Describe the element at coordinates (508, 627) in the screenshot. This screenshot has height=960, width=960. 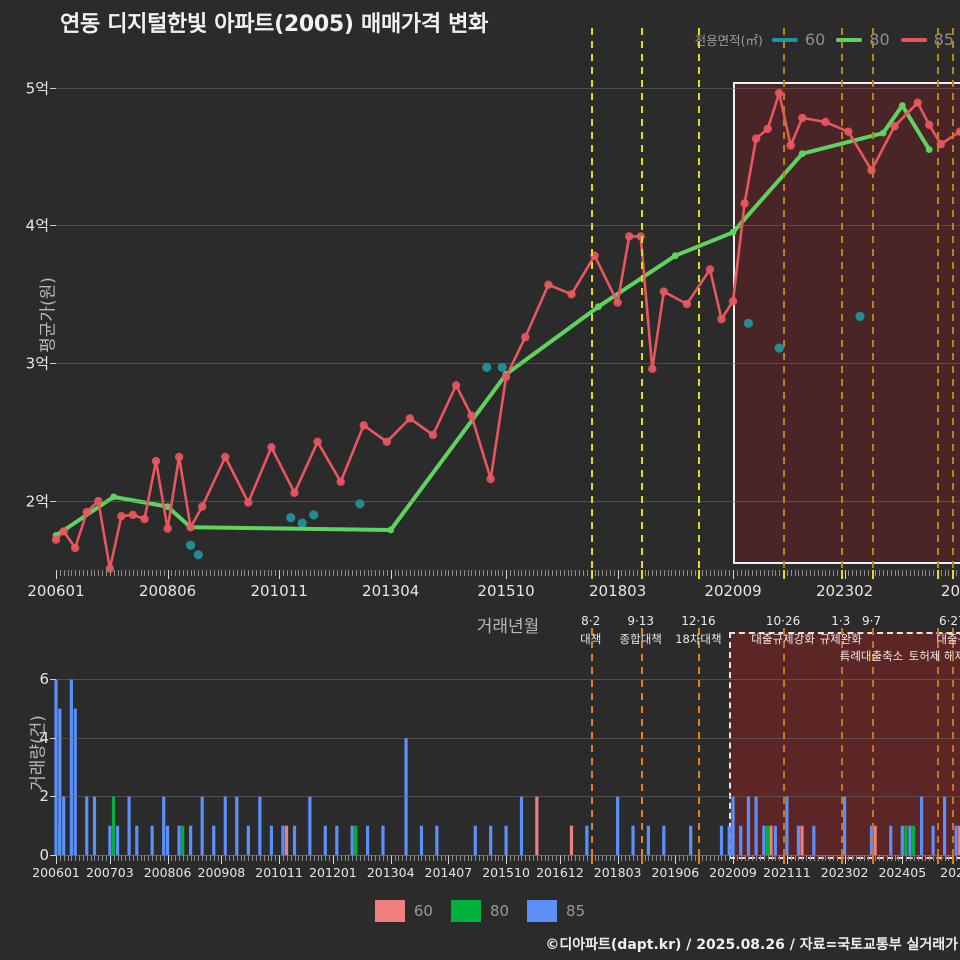
I see `price-xaxis-title: 거래년월` at that location.